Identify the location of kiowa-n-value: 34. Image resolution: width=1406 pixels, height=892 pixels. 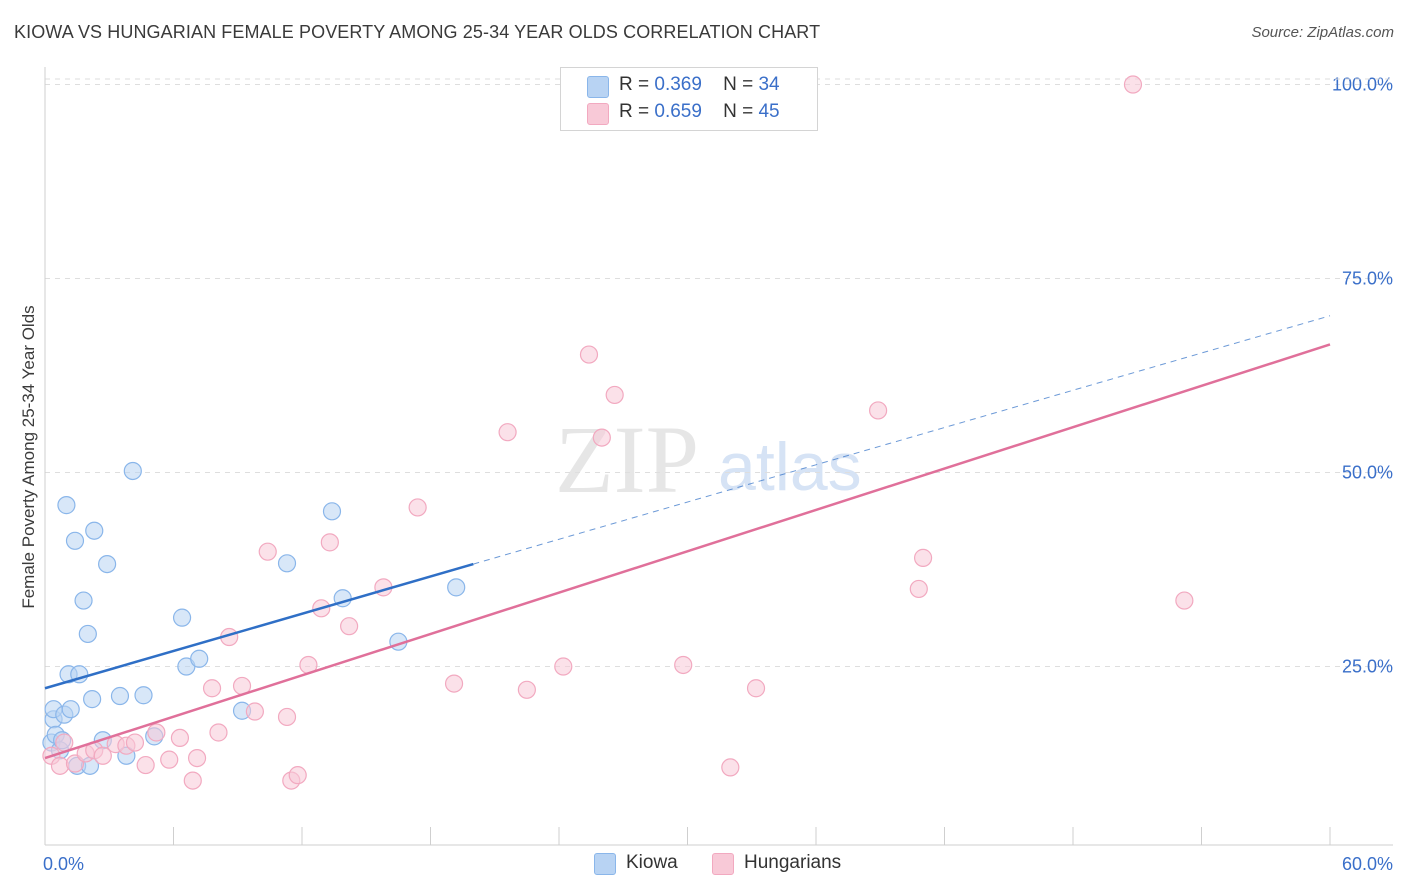
(769, 84).